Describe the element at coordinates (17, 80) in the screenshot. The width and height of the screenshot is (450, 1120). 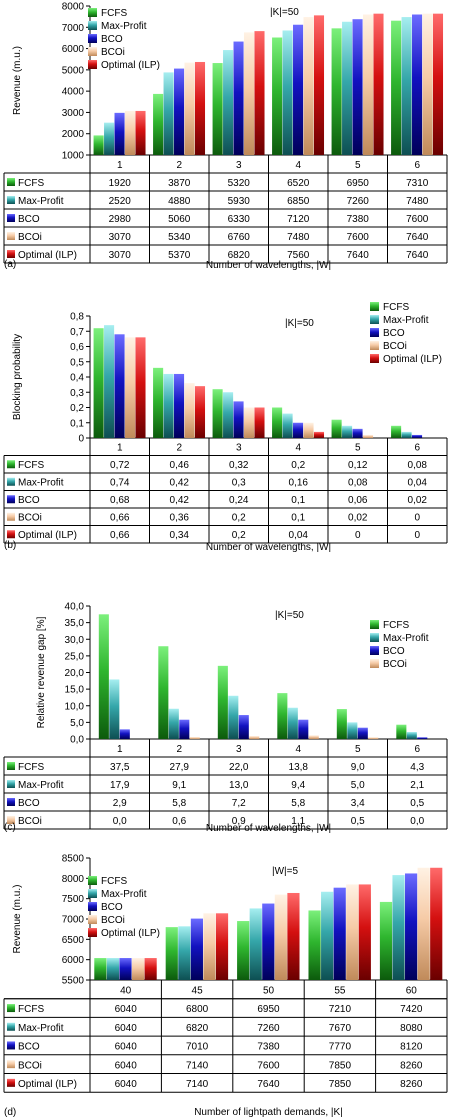
I see `y-axis-title: Revenue (m.u.)` at that location.